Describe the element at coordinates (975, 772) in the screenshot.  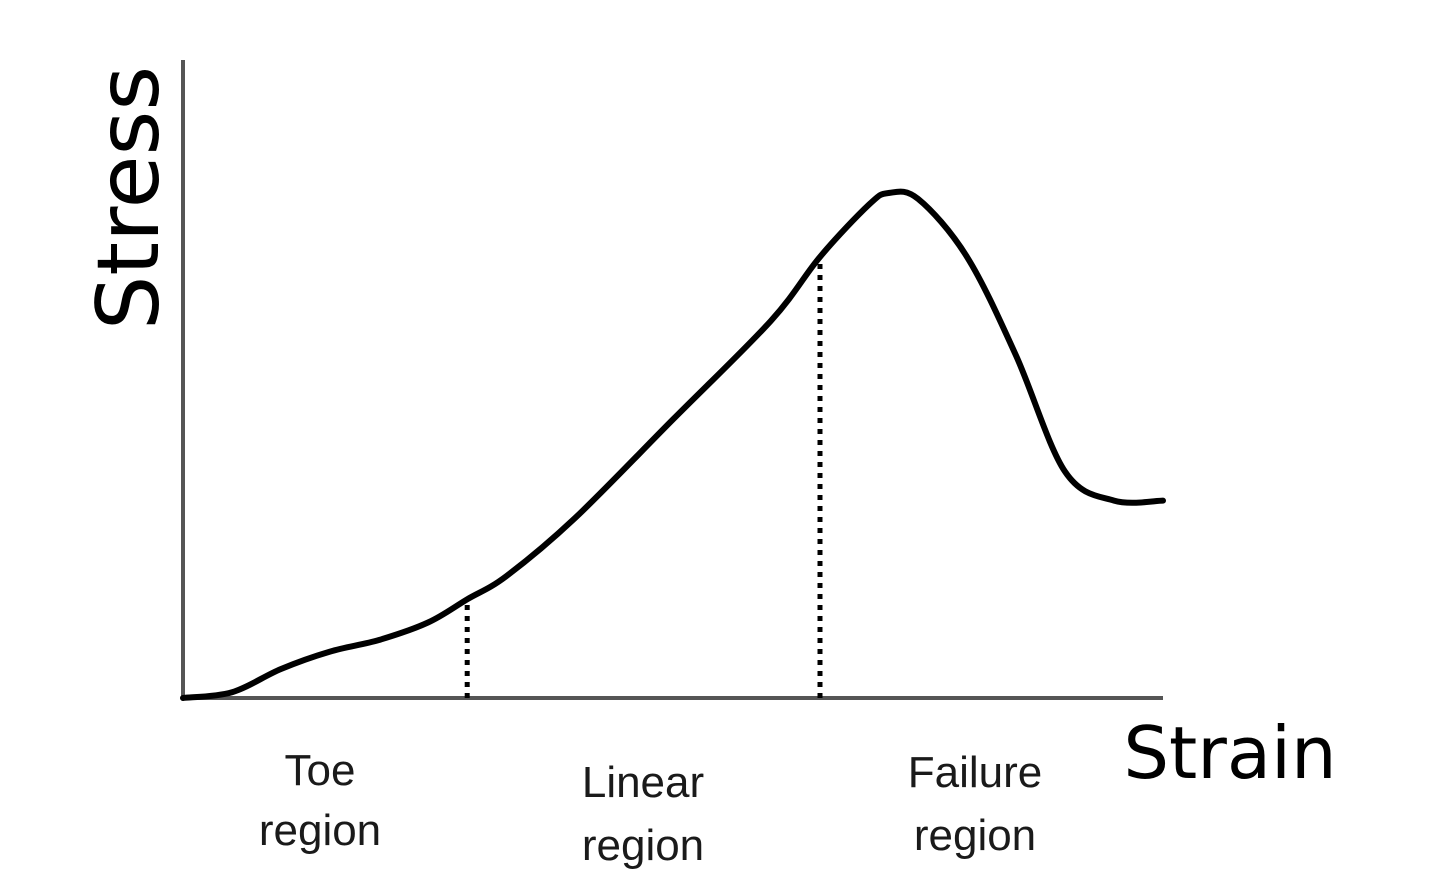
I see `failure-region-label-line1: Failure` at that location.